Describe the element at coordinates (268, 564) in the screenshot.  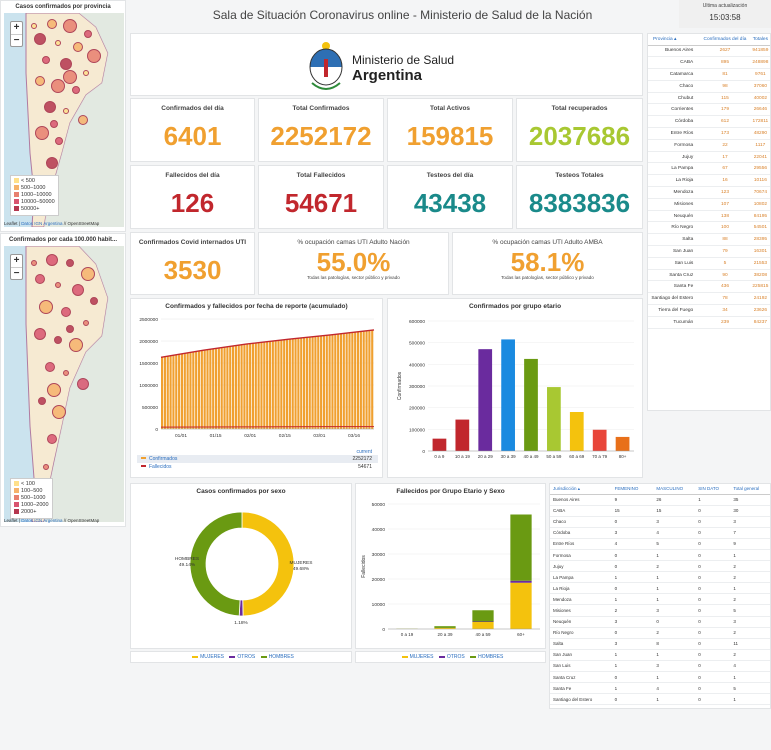
I see `sex-slice` at that location.